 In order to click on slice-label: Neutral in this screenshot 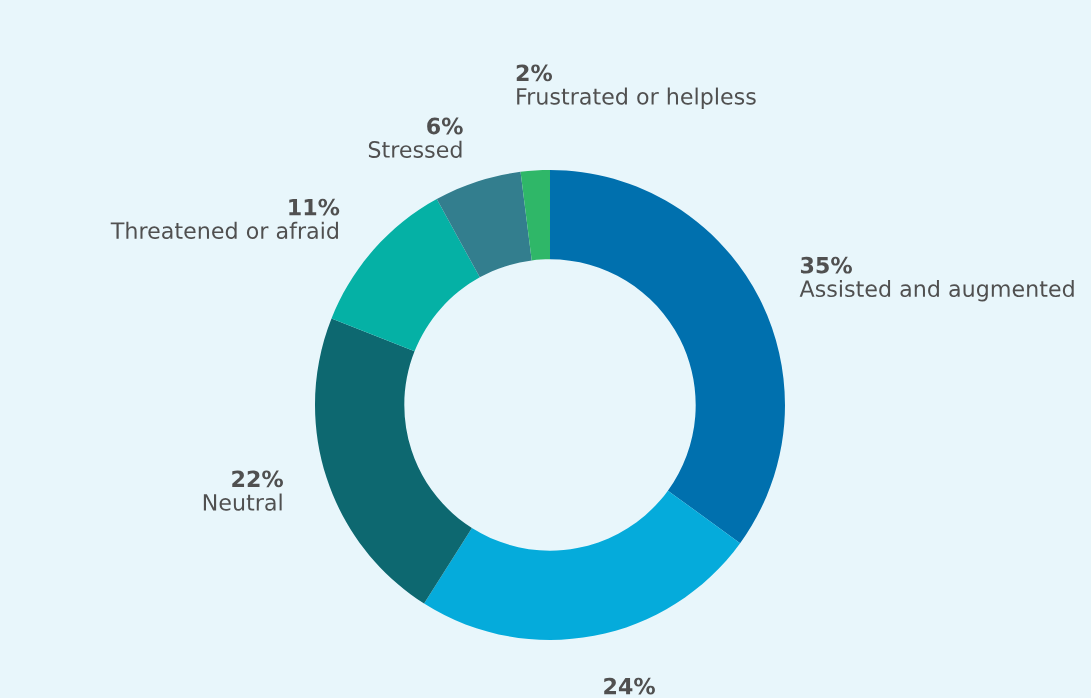, I will do `click(242, 502)`.